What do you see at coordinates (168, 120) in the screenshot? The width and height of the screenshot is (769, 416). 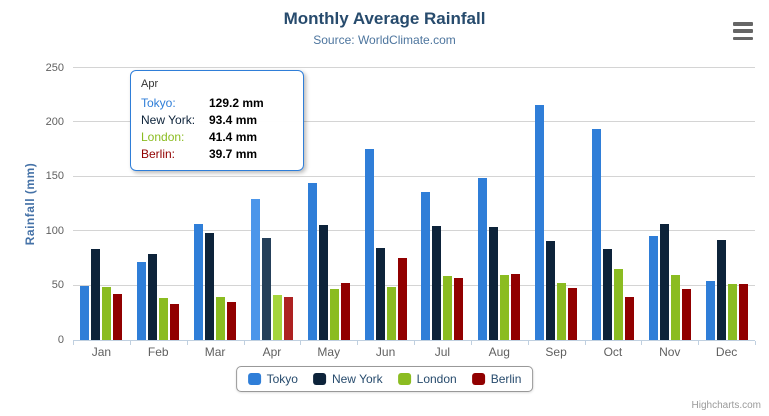 I see `tooltip-series-name: New York:` at bounding box center [168, 120].